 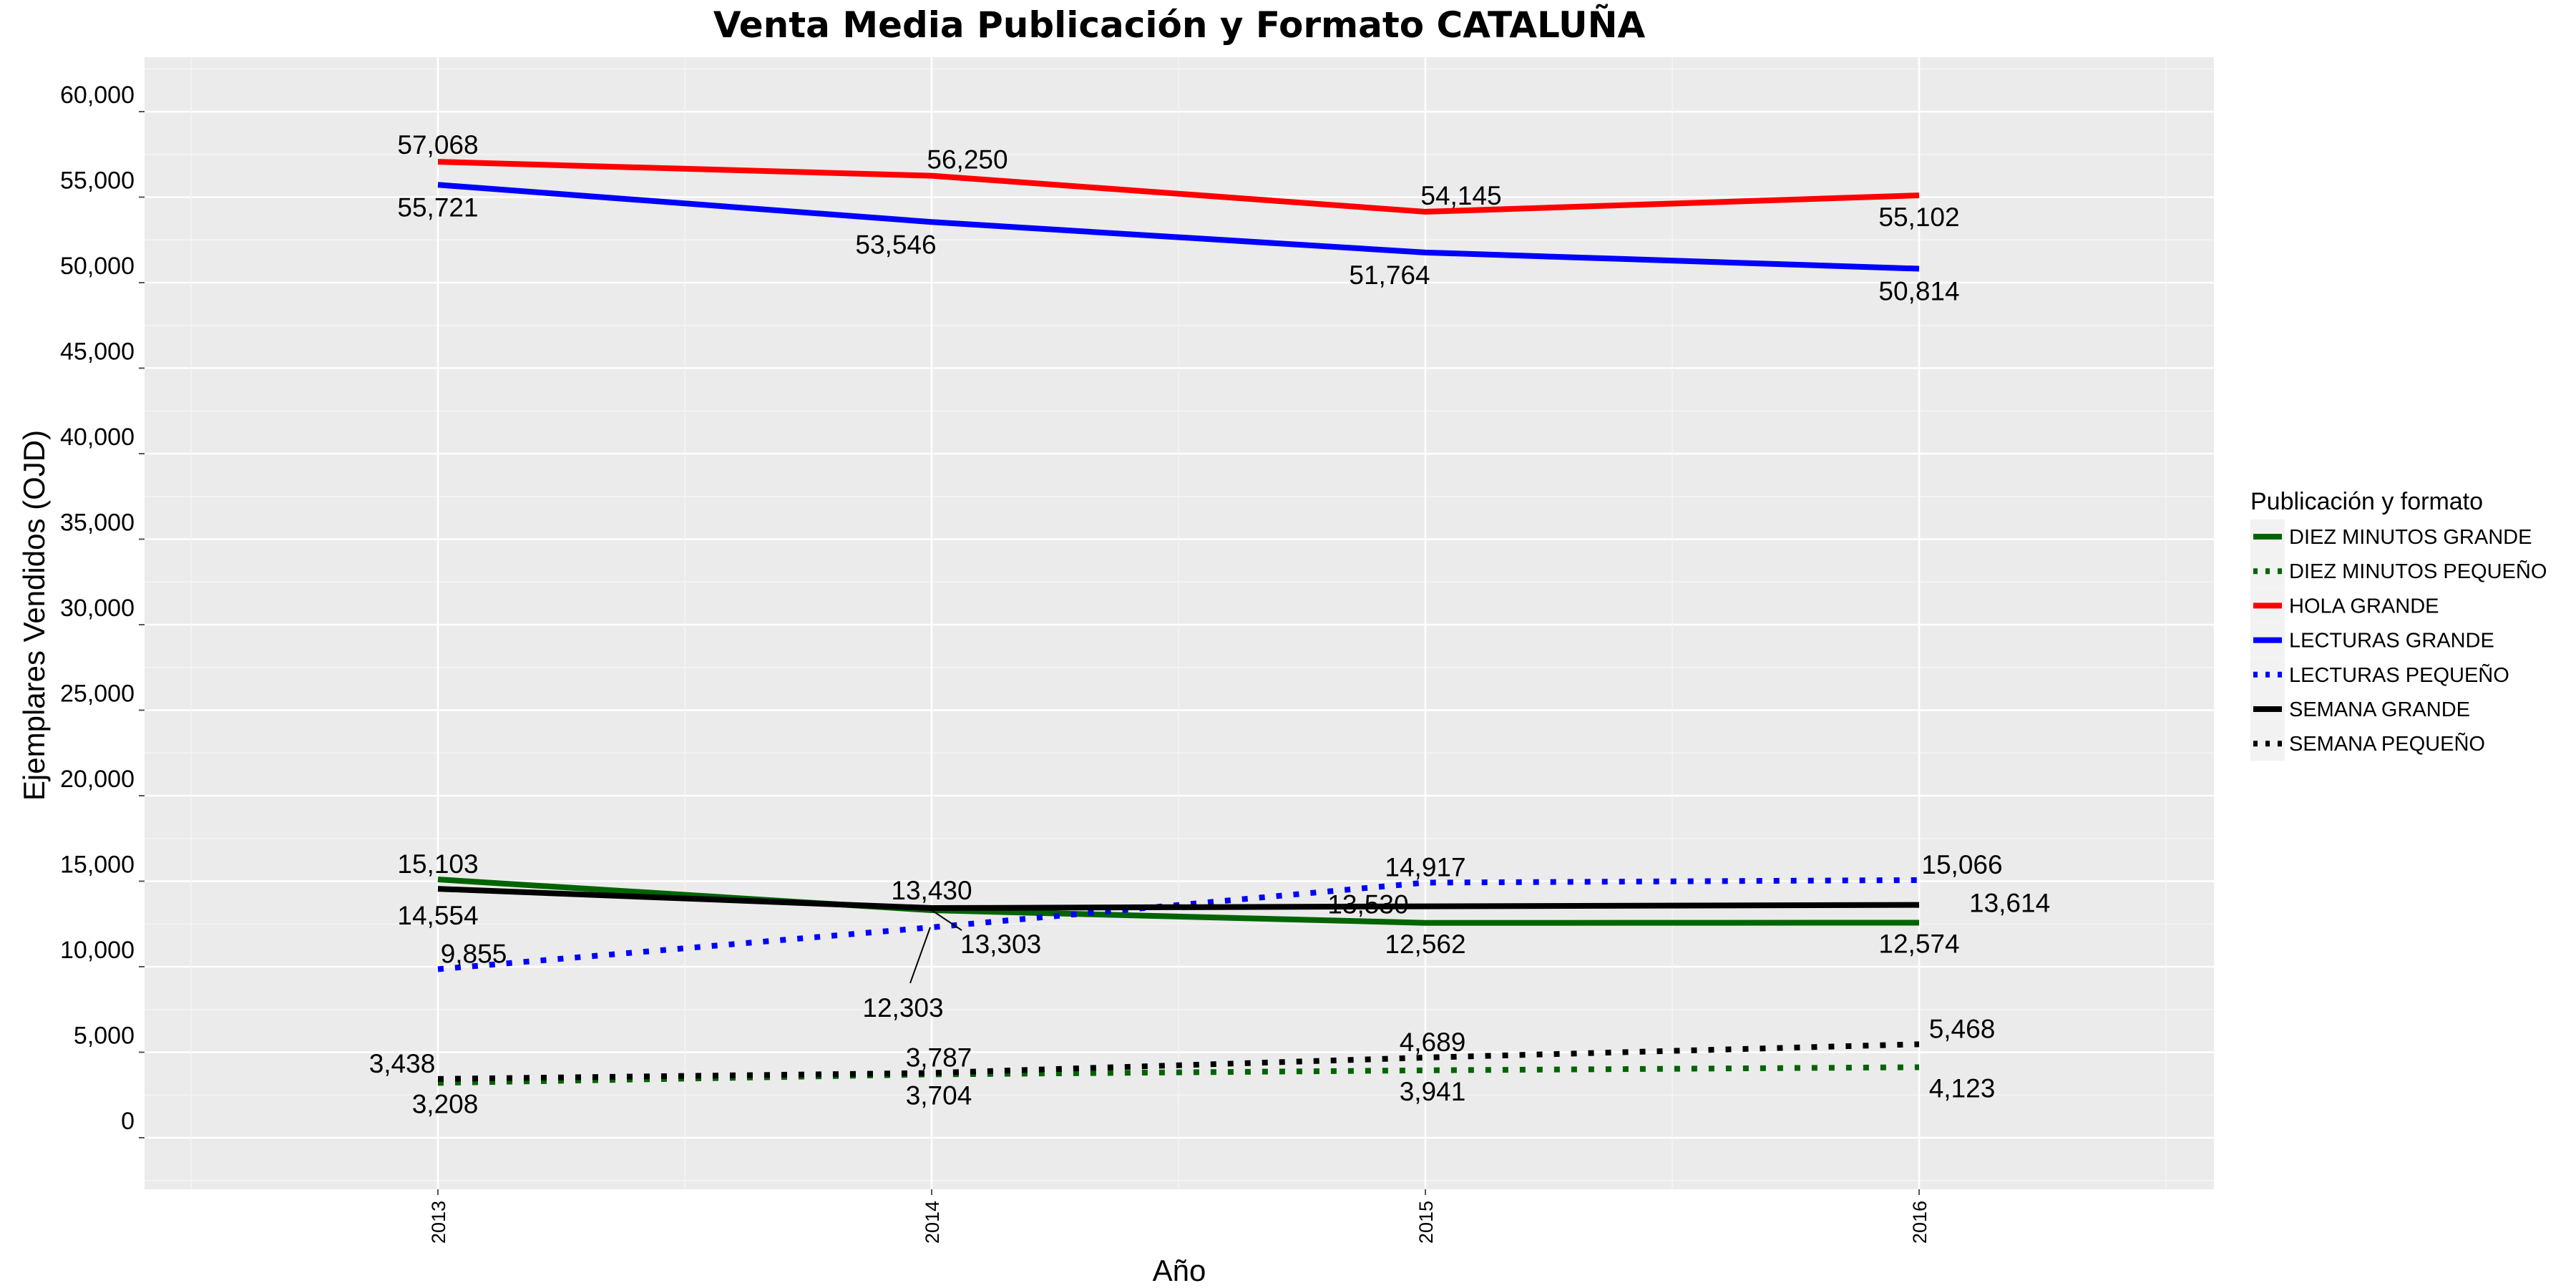 I want to click on data-label: 5,468, so click(x=1962, y=1028).